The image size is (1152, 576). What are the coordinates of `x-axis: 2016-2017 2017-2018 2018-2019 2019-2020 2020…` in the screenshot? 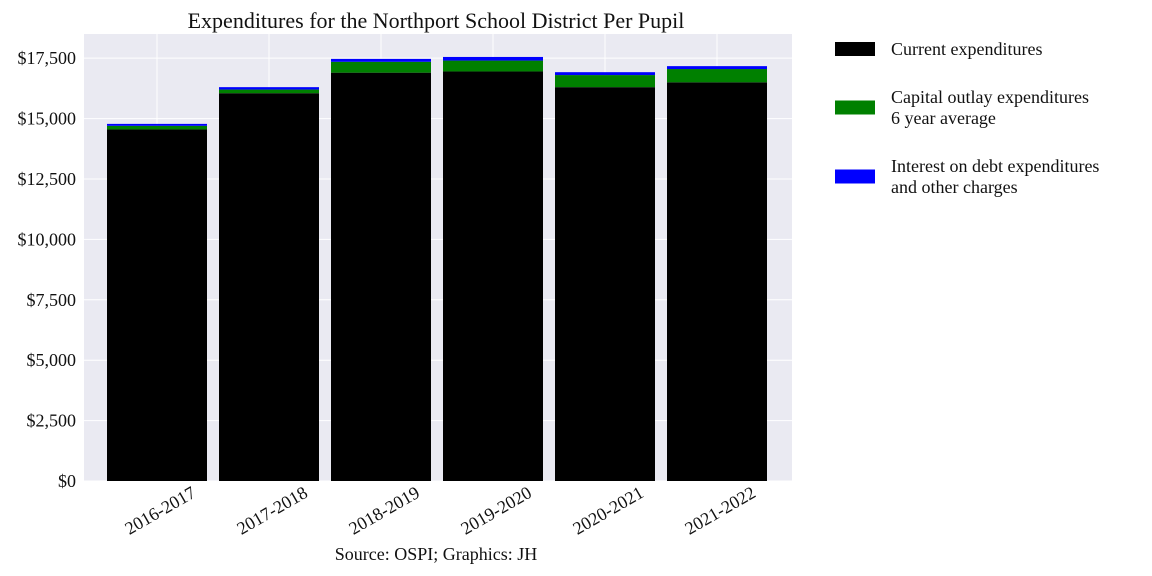 It's located at (440, 510).